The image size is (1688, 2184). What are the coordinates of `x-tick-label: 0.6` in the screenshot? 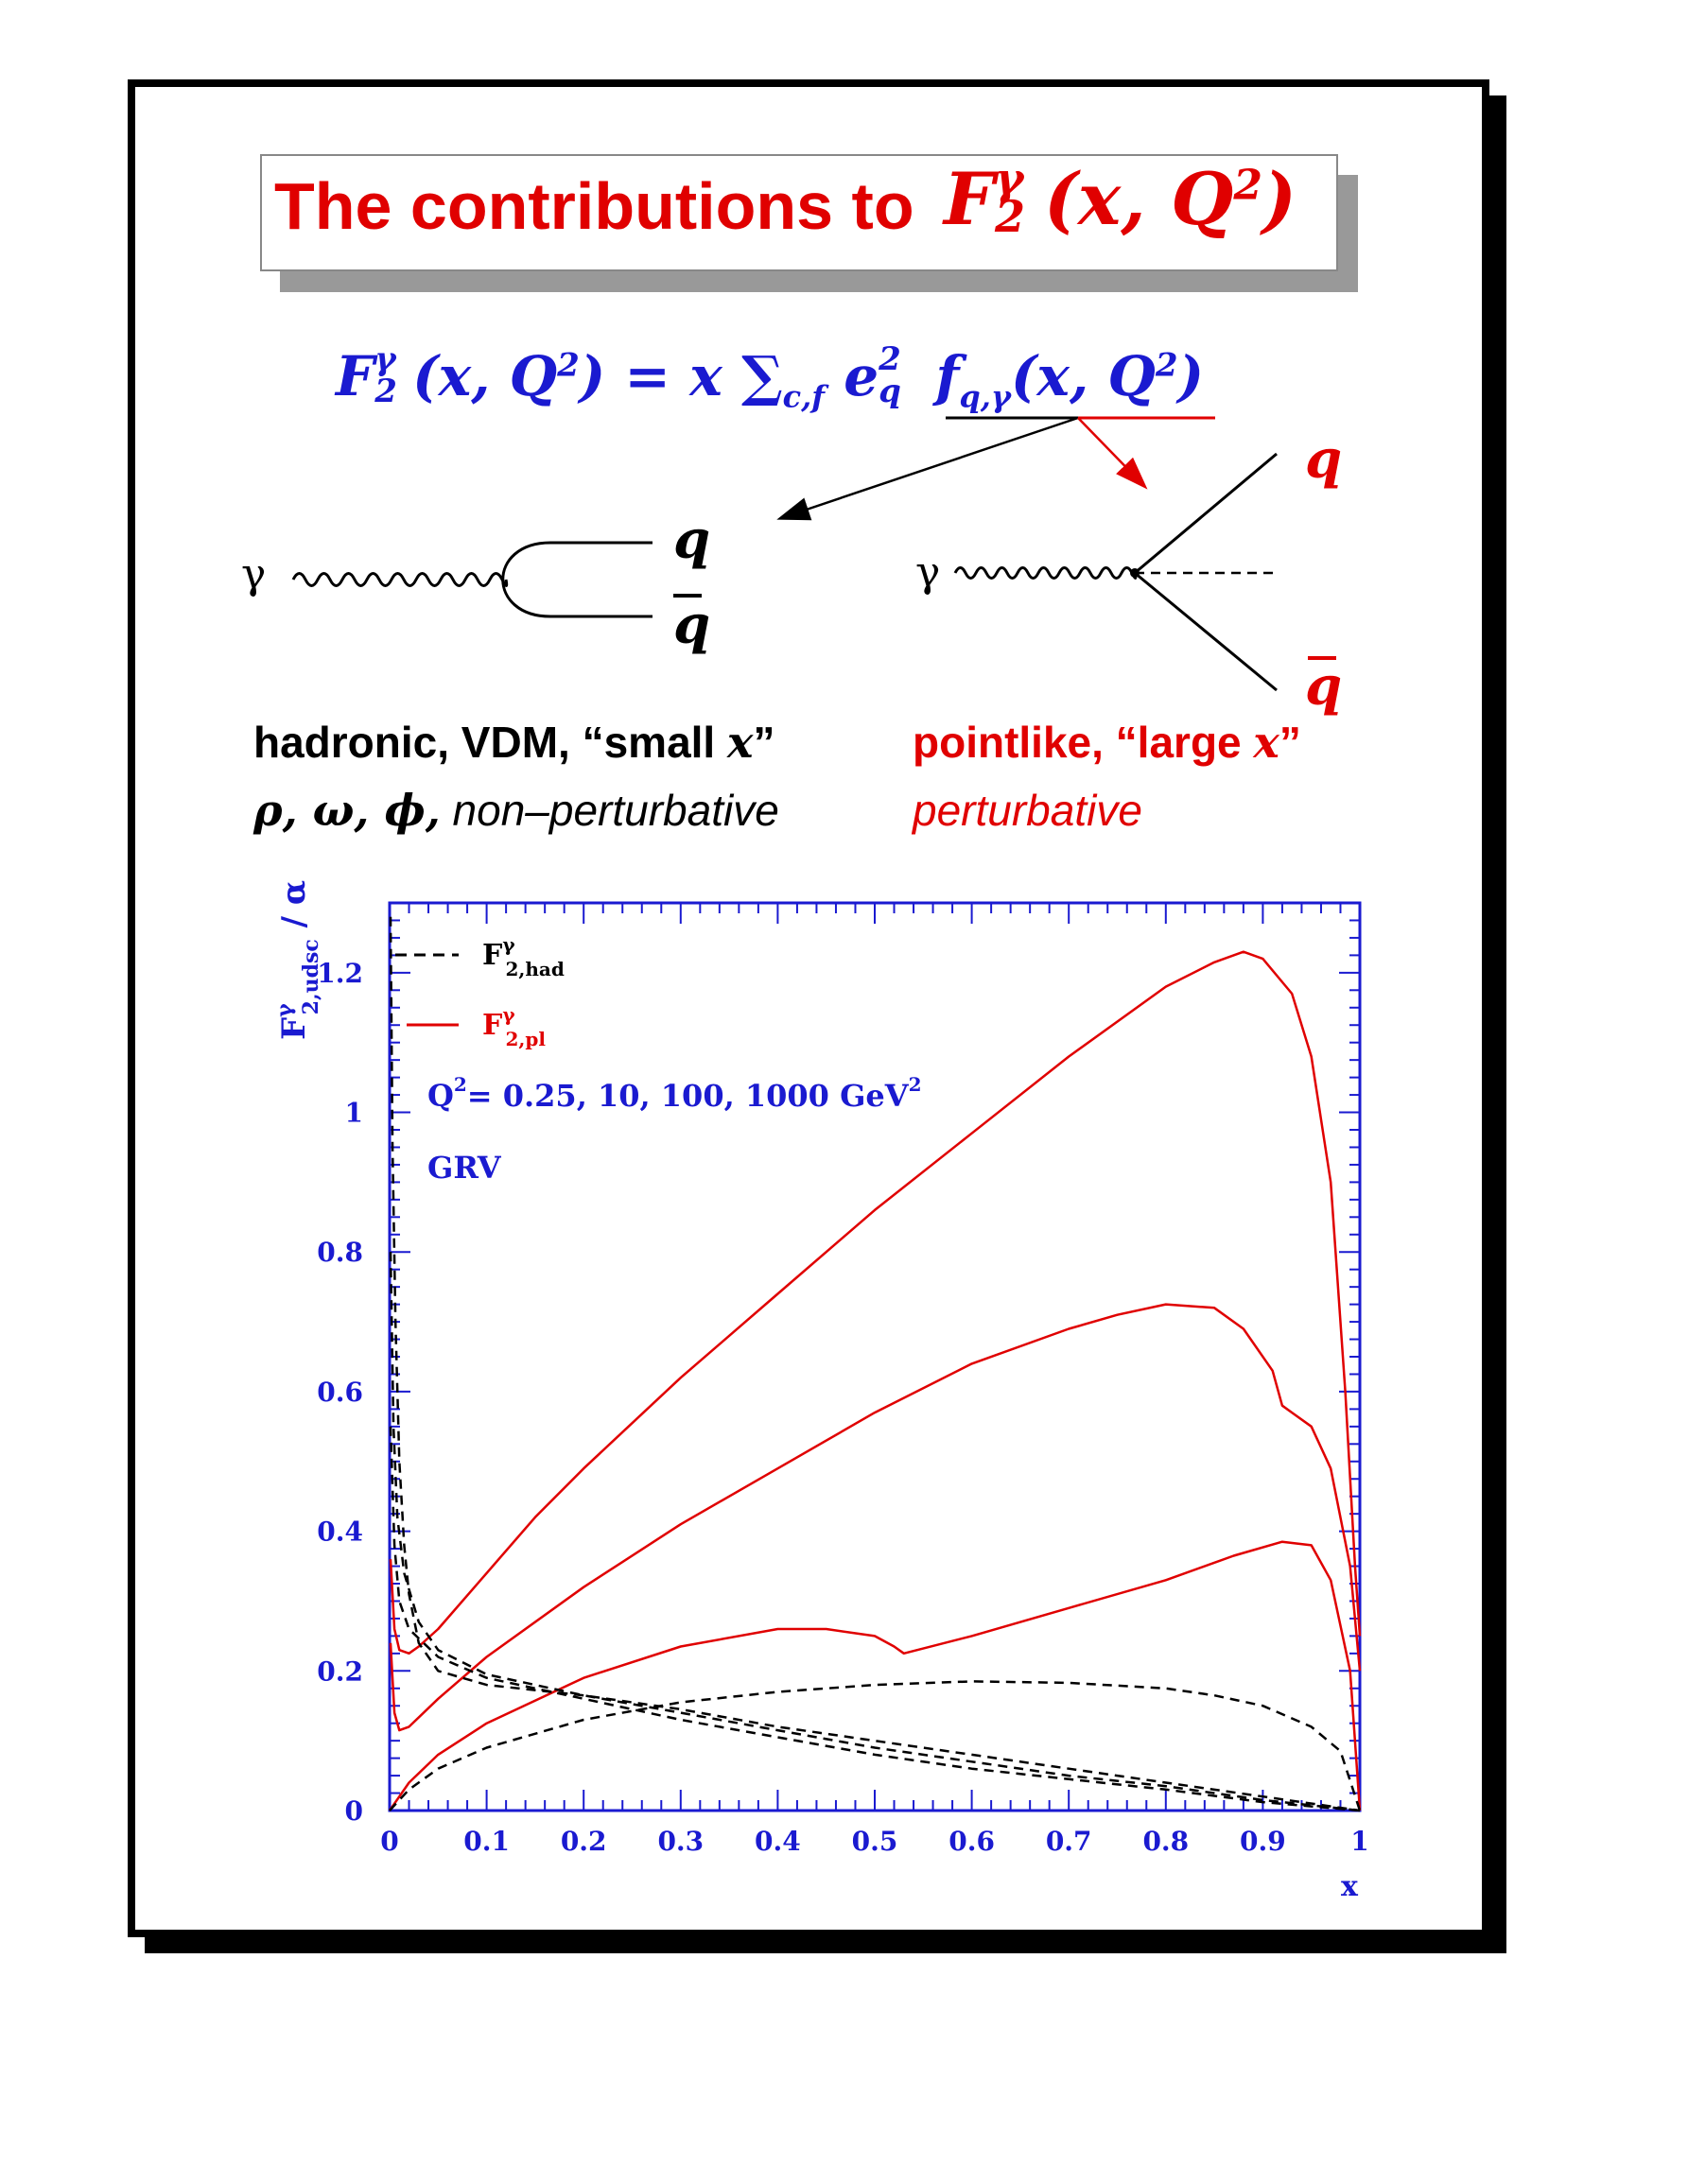 It's located at (971, 1841).